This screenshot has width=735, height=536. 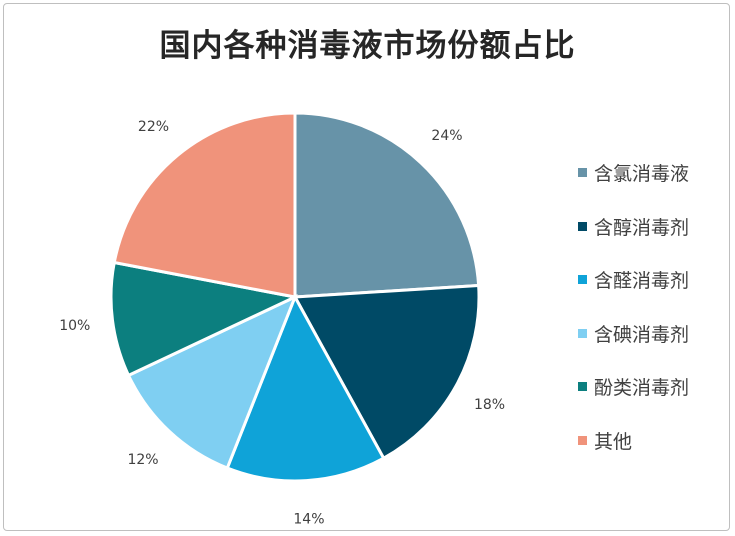 What do you see at coordinates (642, 334) in the screenshot?
I see `legend-label: 含碘消毒剂` at bounding box center [642, 334].